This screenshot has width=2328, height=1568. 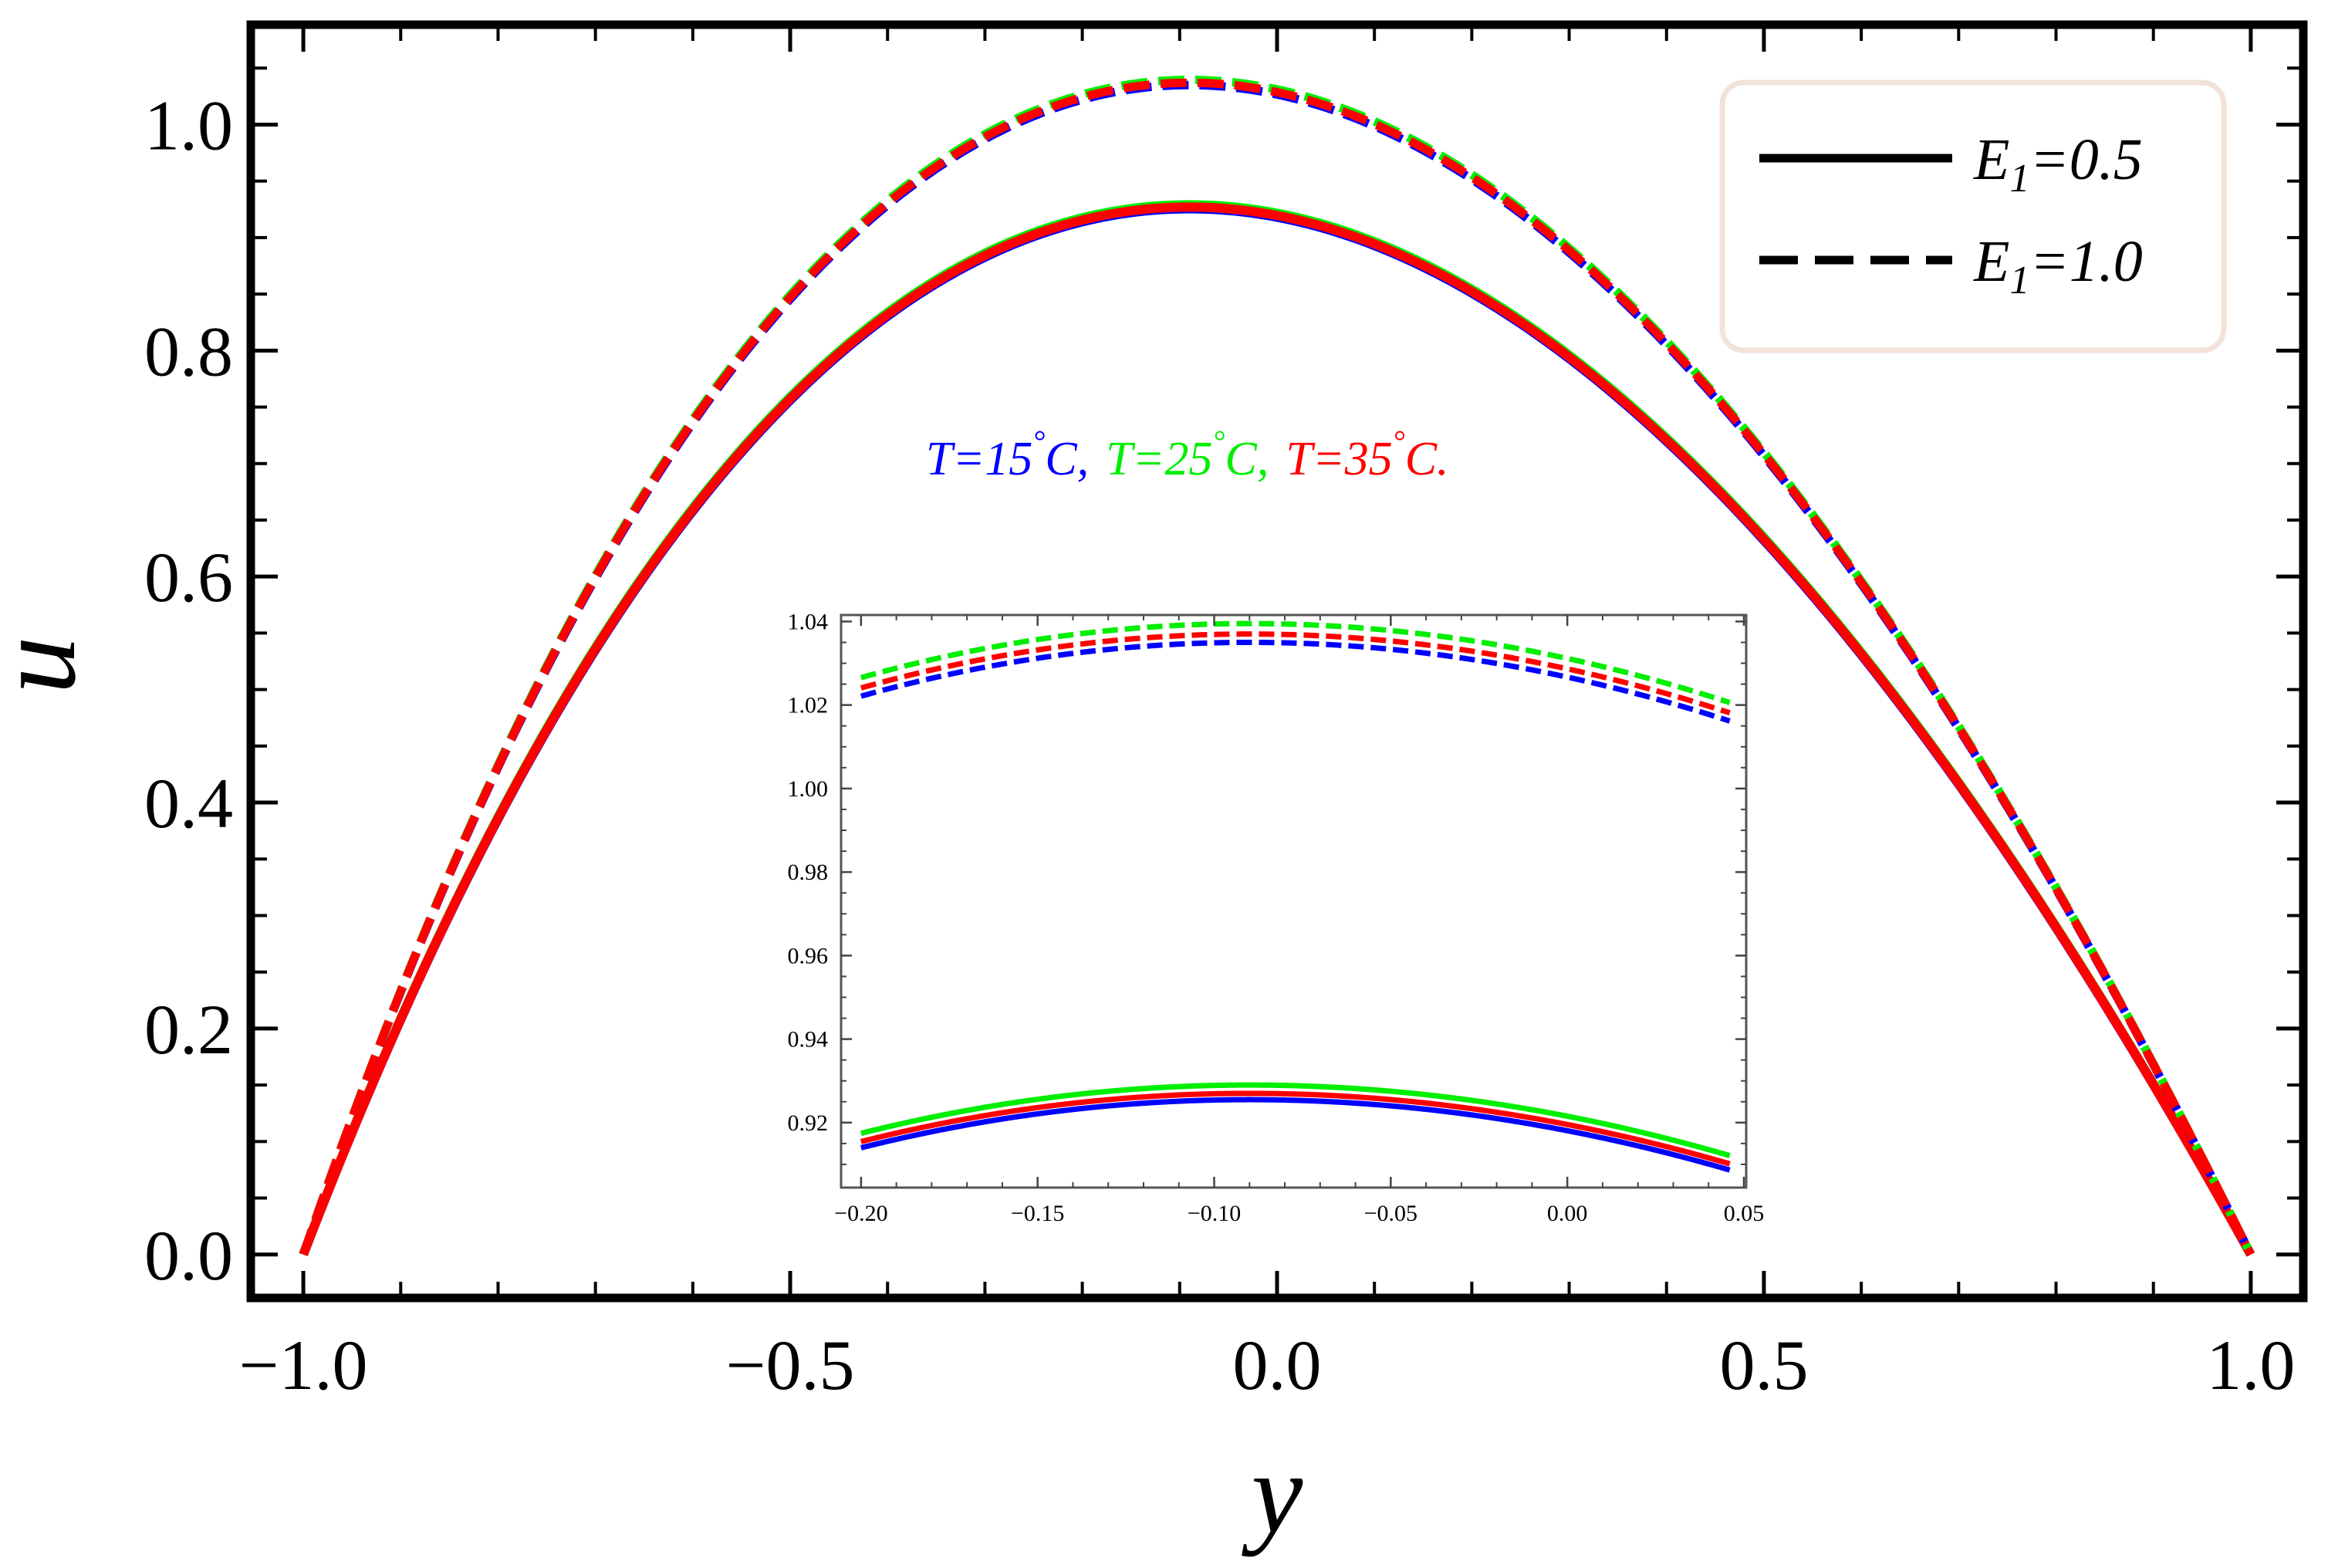 What do you see at coordinates (1339, 459) in the screenshot?
I see `temp-35-value: T=35` at bounding box center [1339, 459].